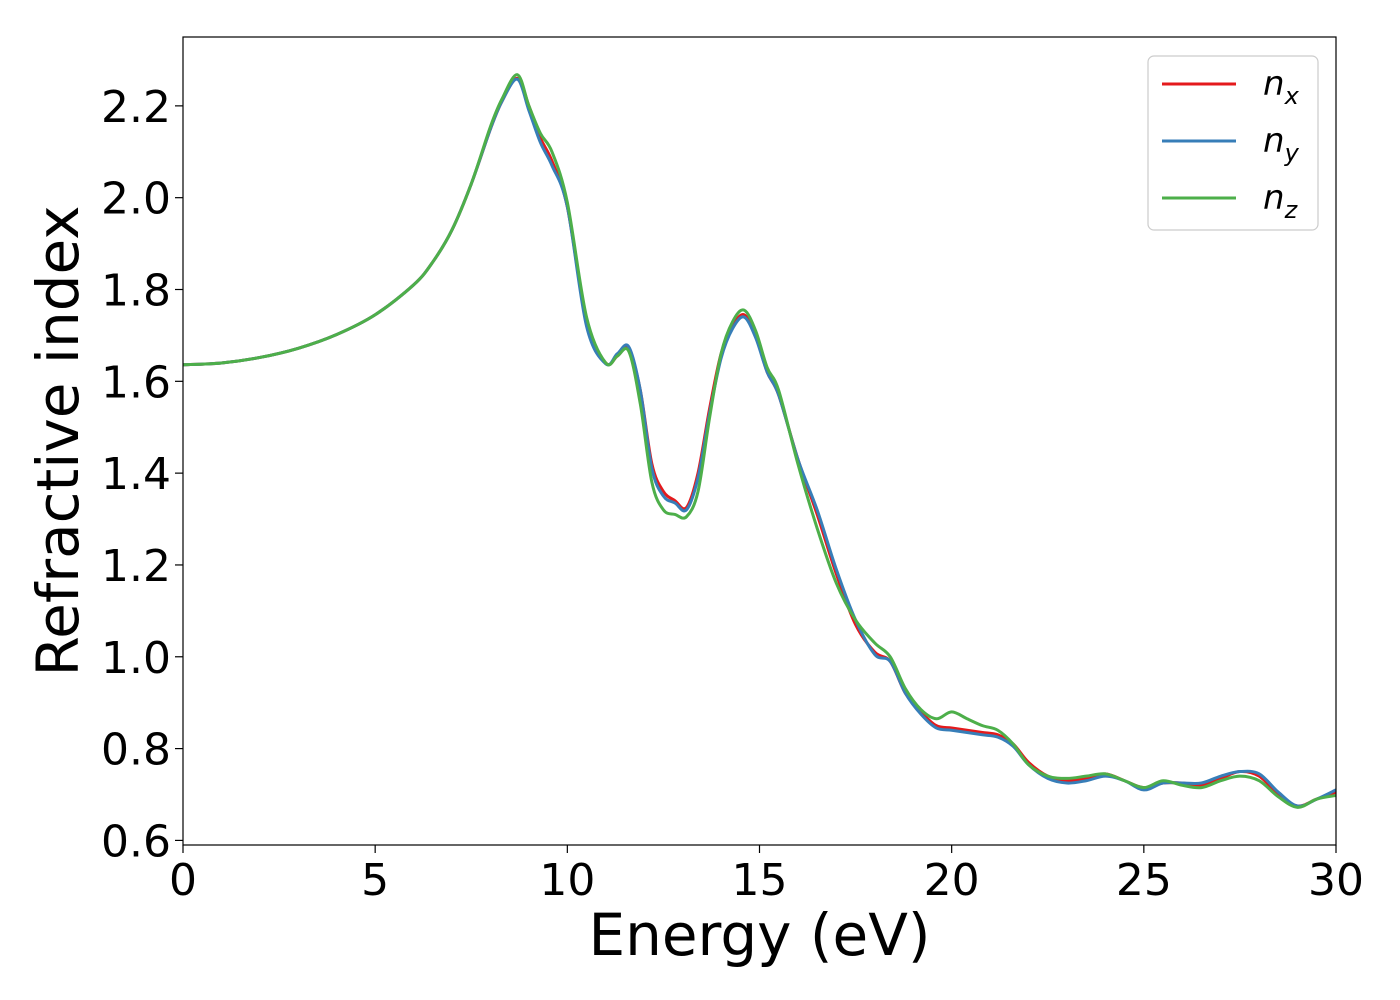  What do you see at coordinates (136, 199) in the screenshot?
I see `y-tick-label: 2.0` at bounding box center [136, 199].